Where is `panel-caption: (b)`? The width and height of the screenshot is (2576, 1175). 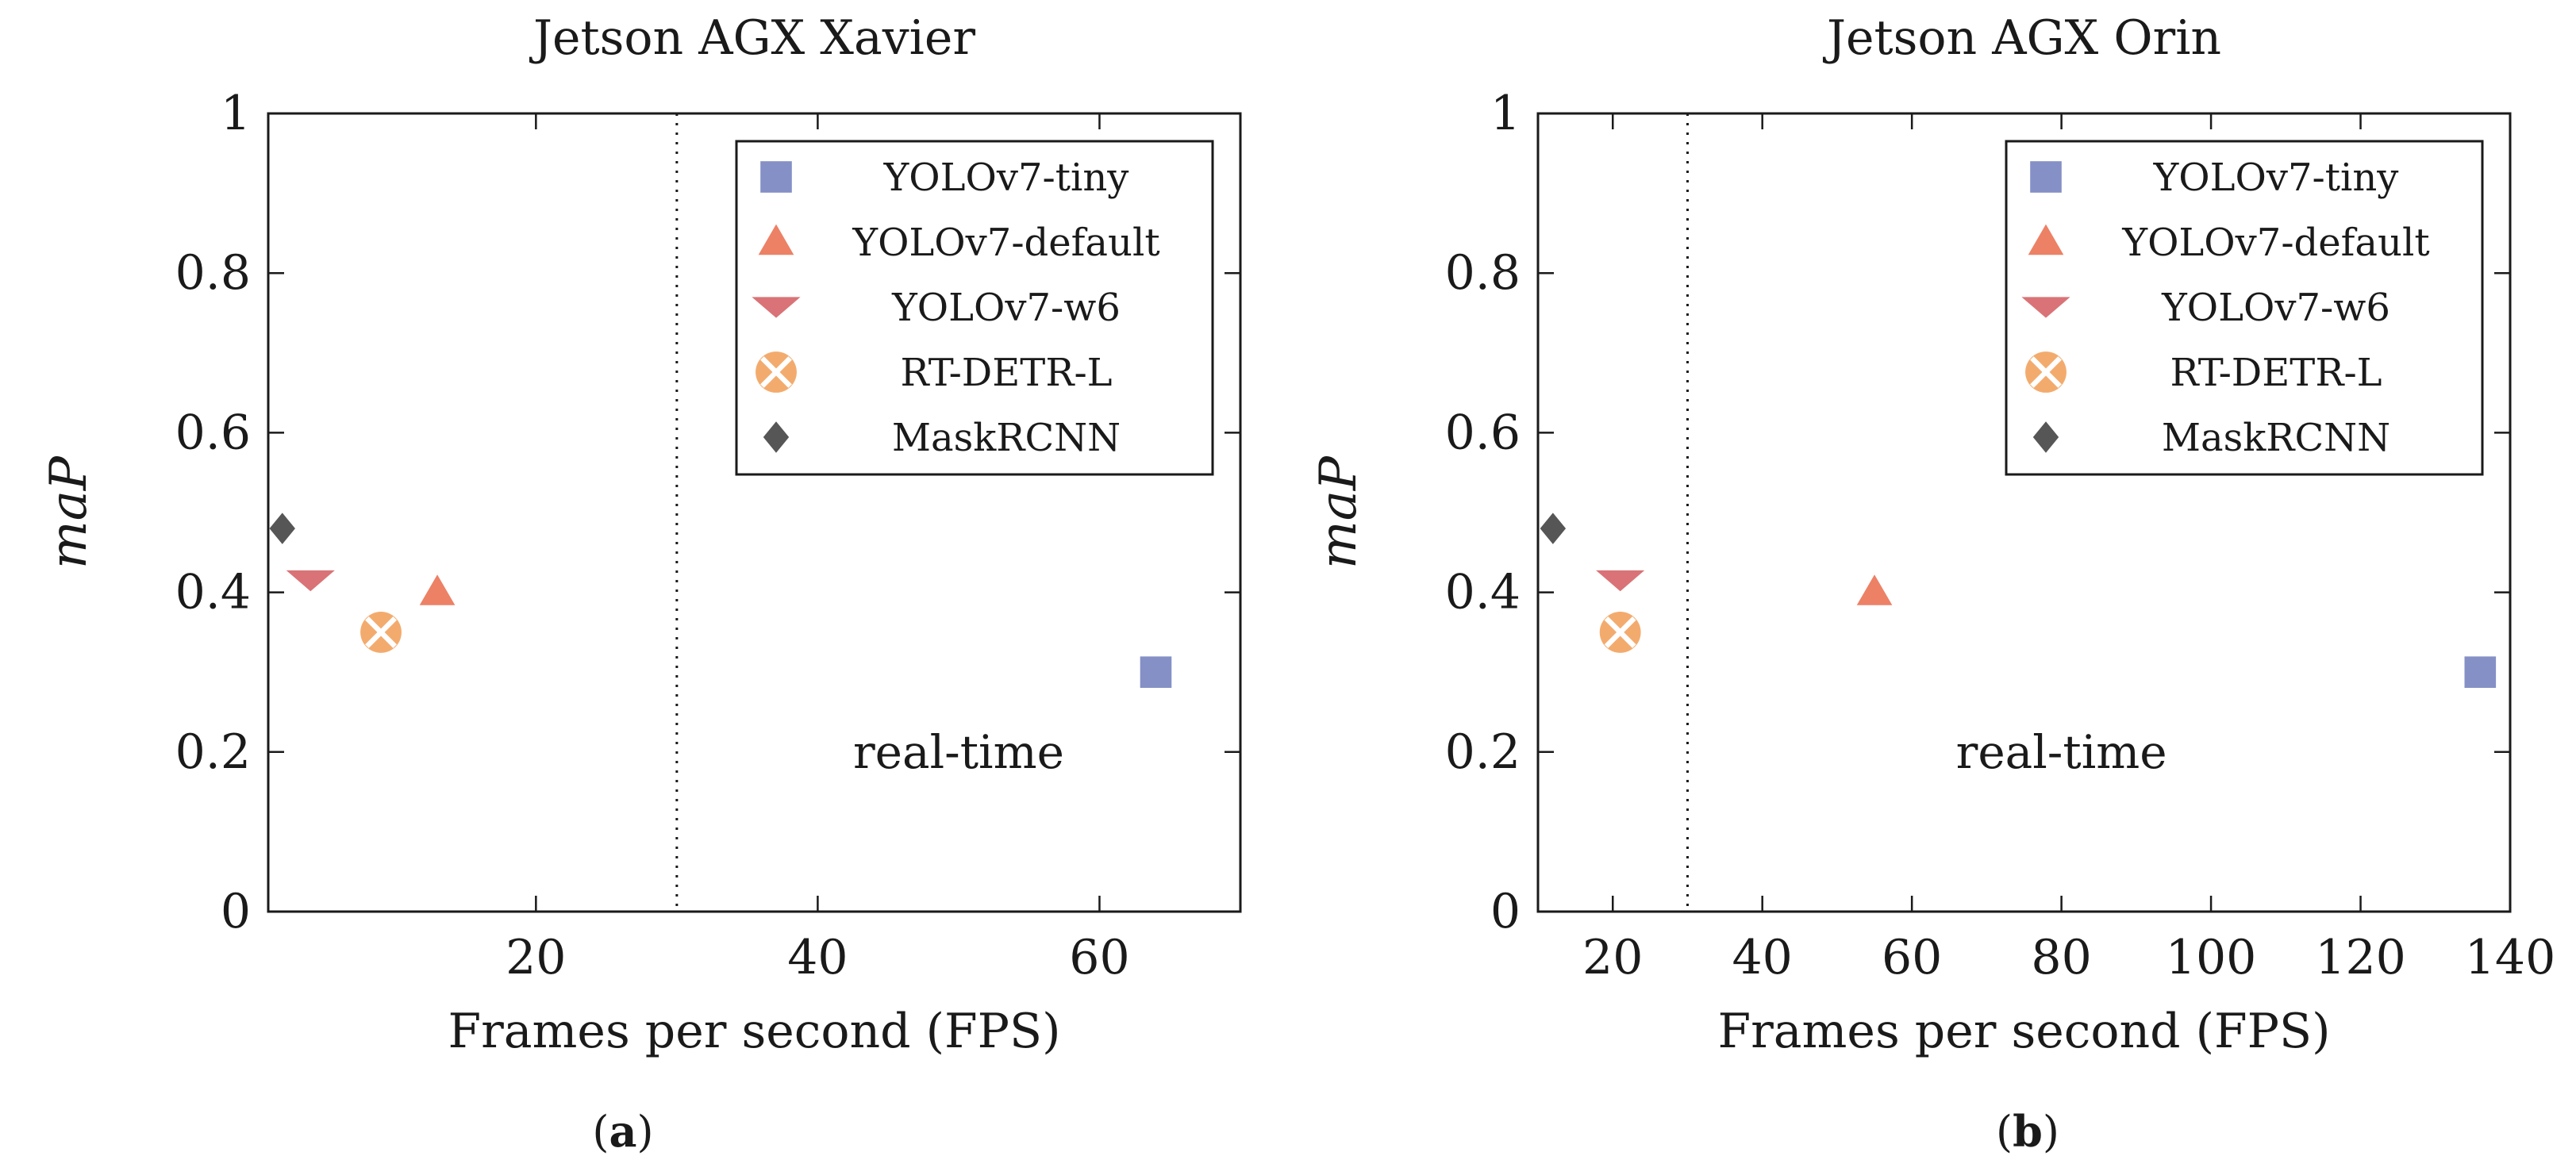 panel-caption: (b) is located at coordinates (2027, 1131).